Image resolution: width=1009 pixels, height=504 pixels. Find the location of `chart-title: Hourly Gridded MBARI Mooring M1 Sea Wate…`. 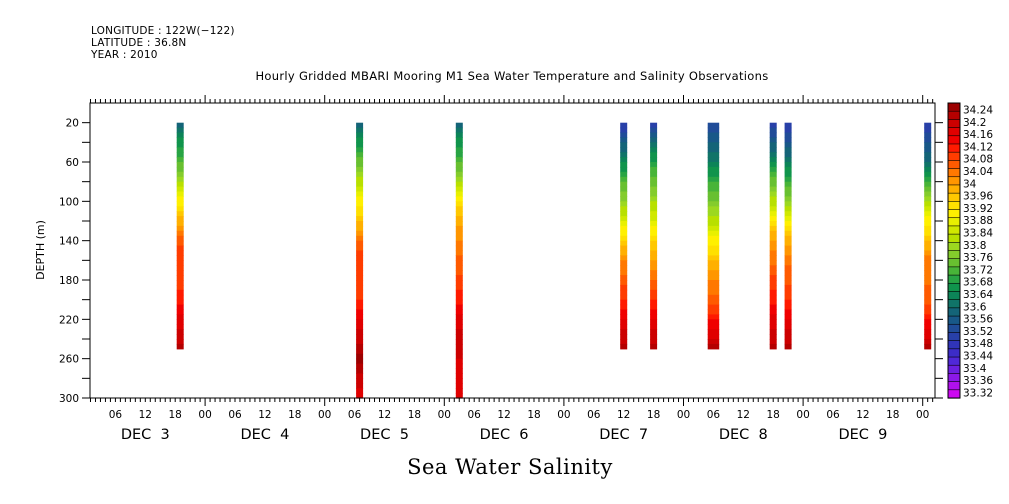

chart-title: Hourly Gridded MBARI Mooring M1 Sea Wate… is located at coordinates (512, 76).